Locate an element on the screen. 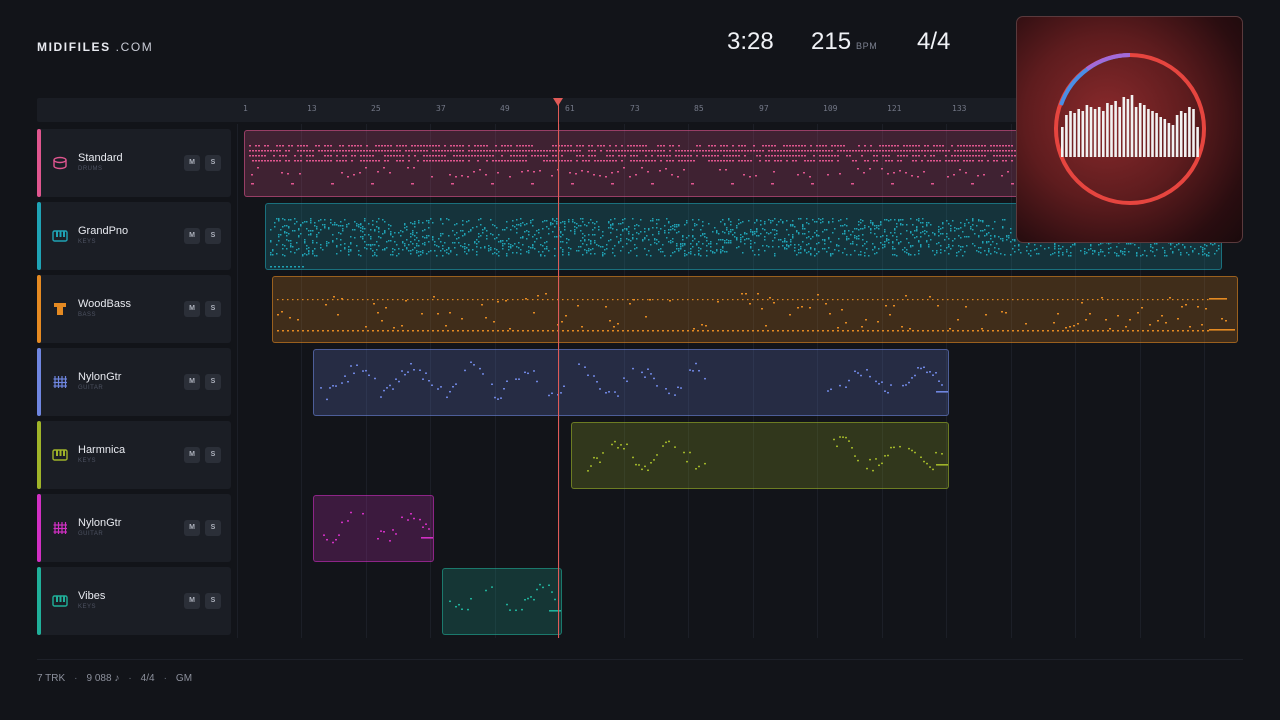 Image resolution: width=1280 pixels, height=720 pixels. ruler-tick: 61 is located at coordinates (570, 108).